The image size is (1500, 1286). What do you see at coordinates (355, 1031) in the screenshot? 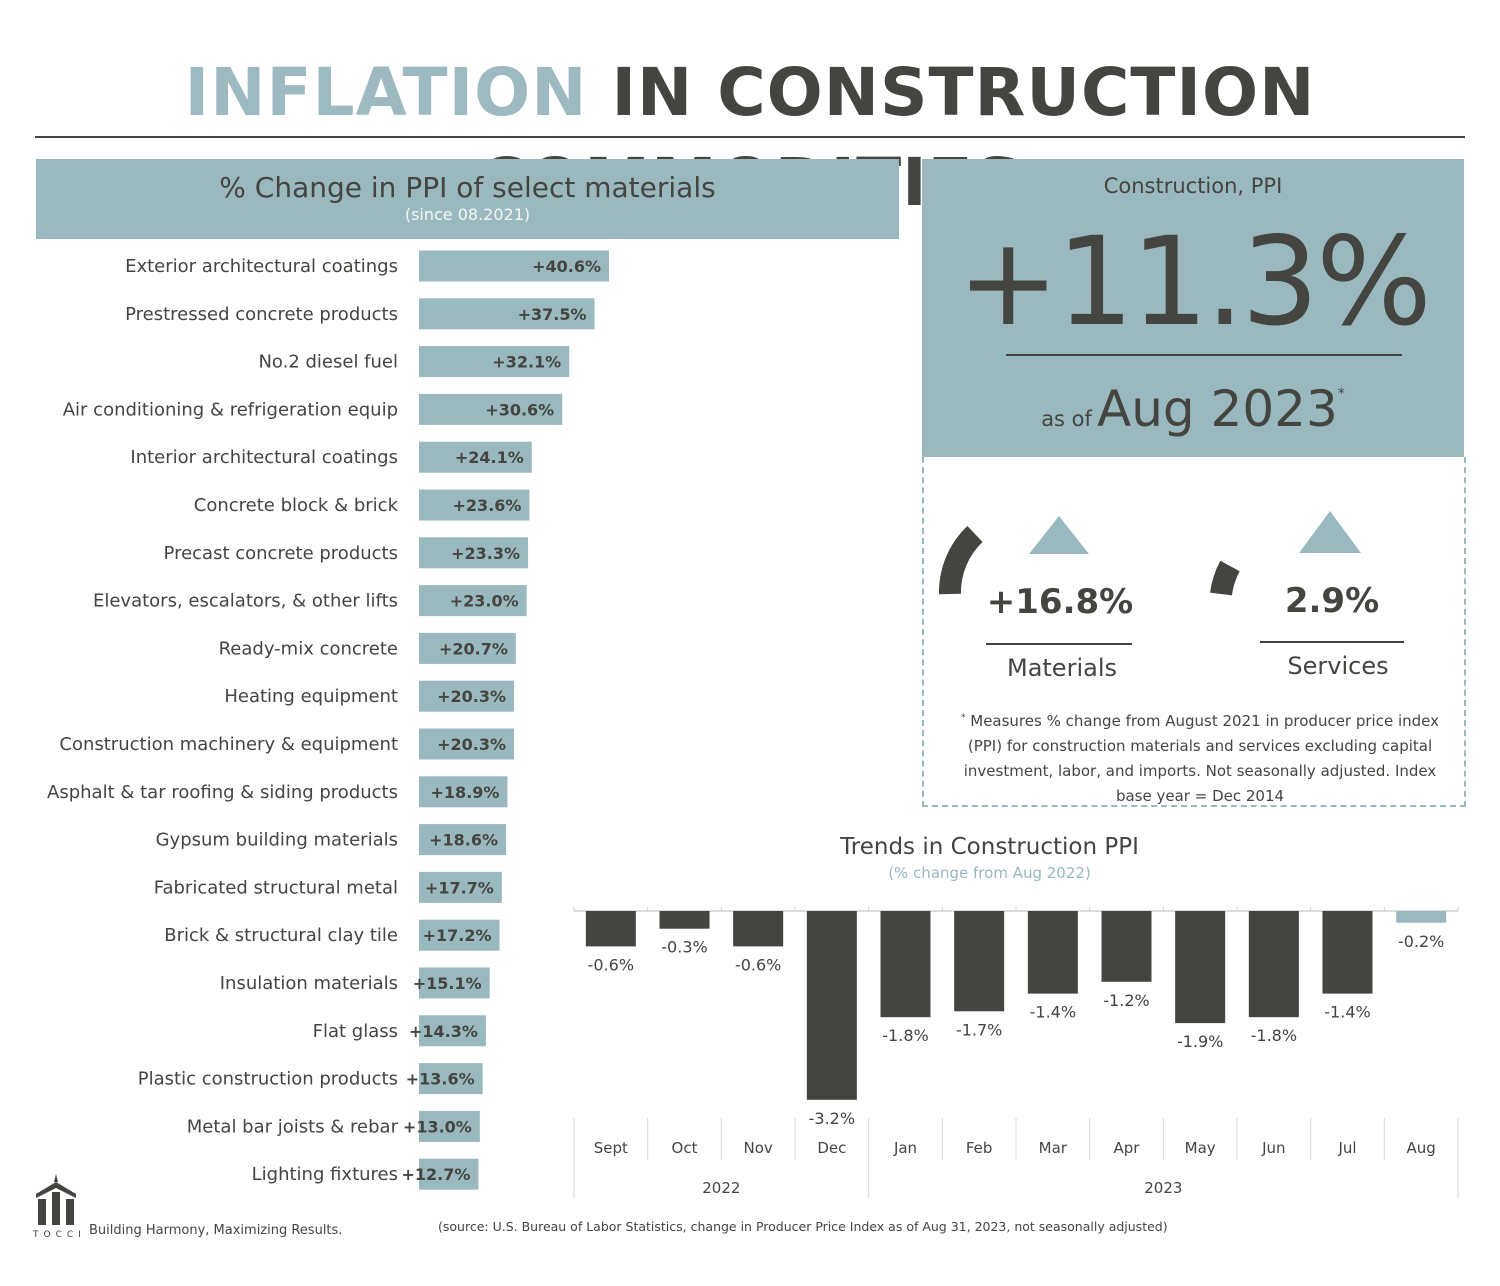
I see `material-category-label: Flat glass` at bounding box center [355, 1031].